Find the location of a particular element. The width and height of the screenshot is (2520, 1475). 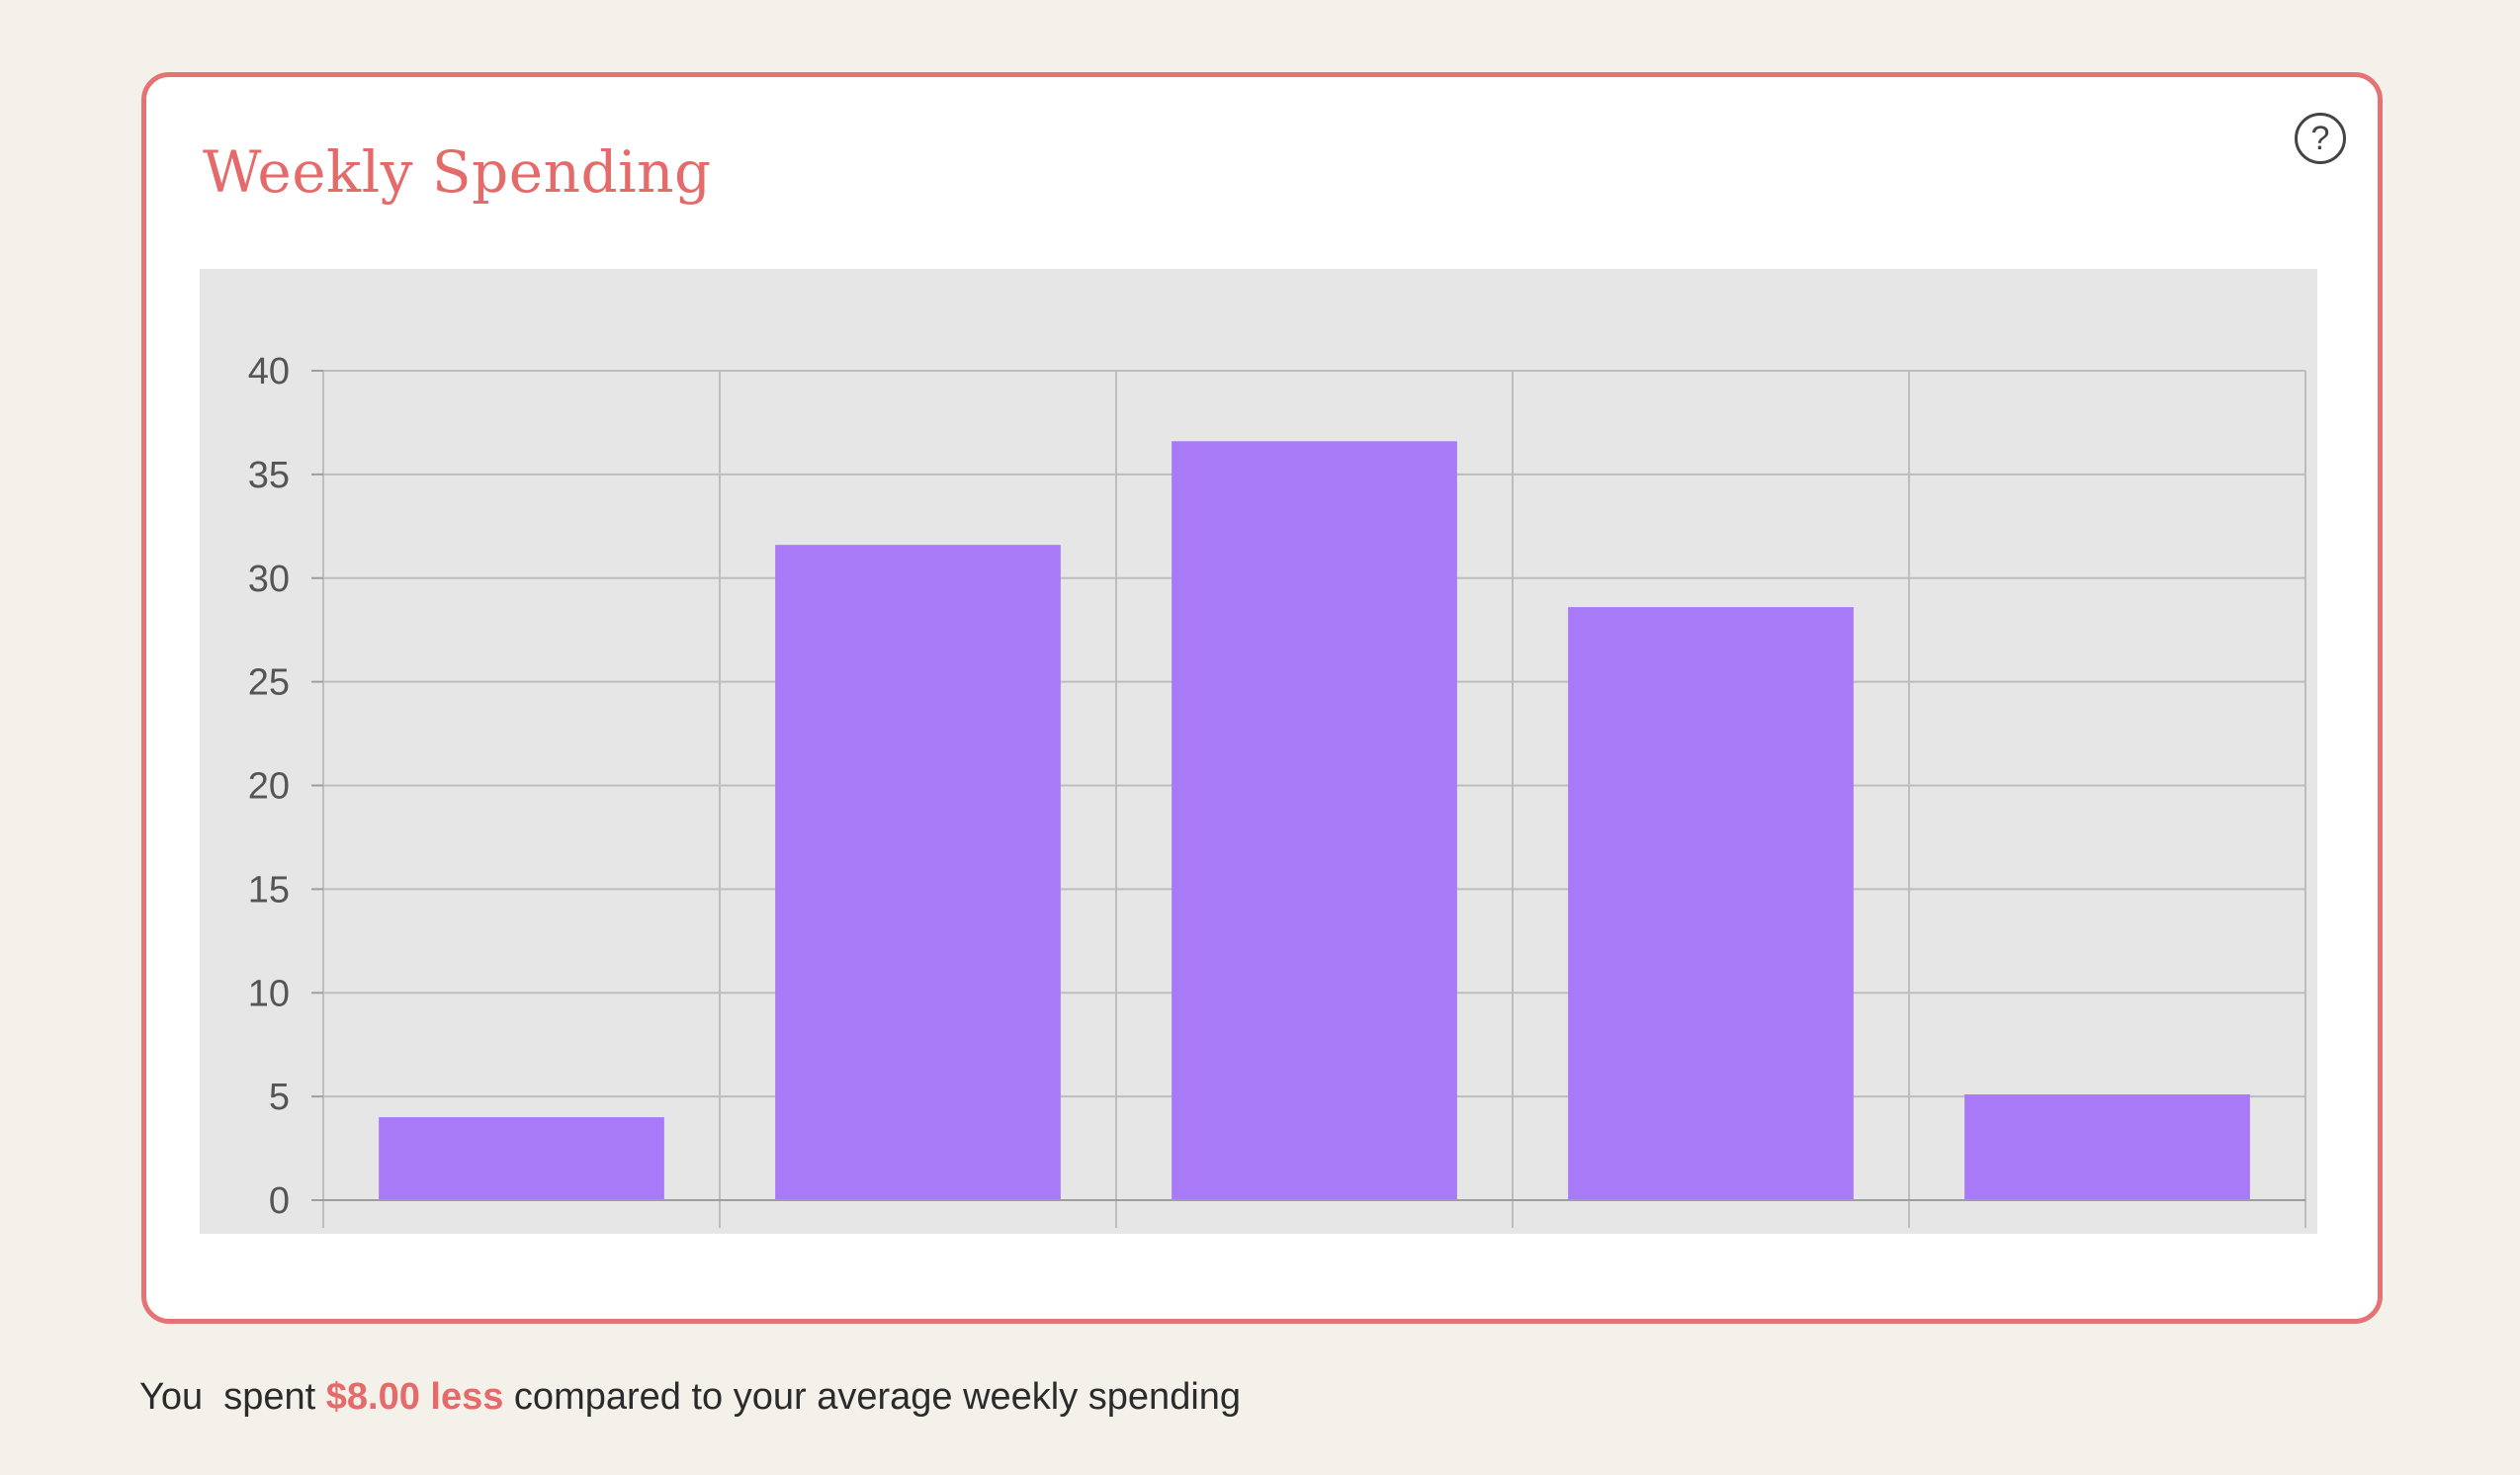

y-tick-label: 0 is located at coordinates (279, 1201).